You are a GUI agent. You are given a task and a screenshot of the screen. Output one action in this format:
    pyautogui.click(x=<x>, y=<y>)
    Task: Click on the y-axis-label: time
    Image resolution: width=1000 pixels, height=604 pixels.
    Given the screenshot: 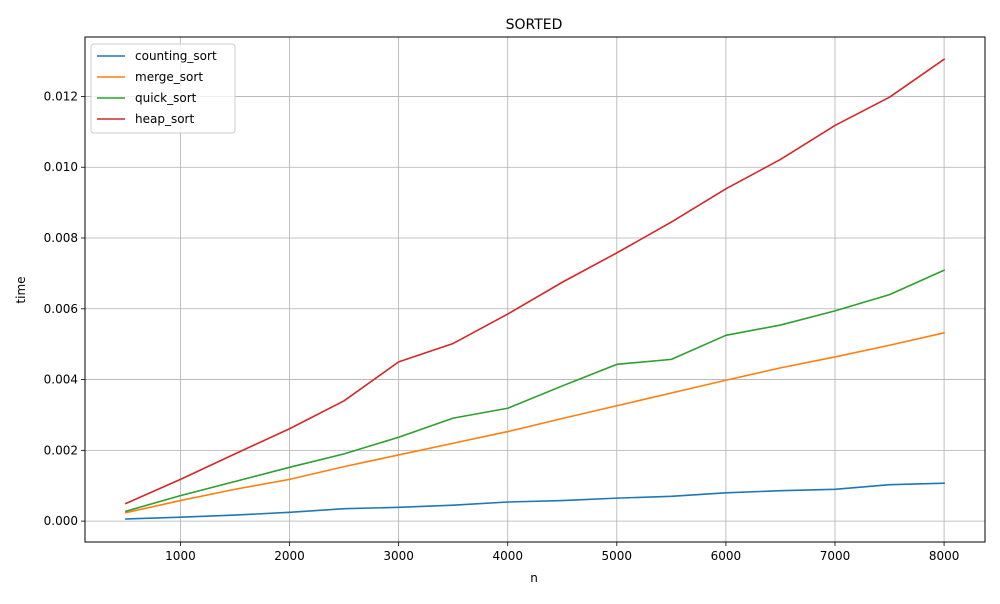 What is the action you would take?
    pyautogui.click(x=21, y=289)
    